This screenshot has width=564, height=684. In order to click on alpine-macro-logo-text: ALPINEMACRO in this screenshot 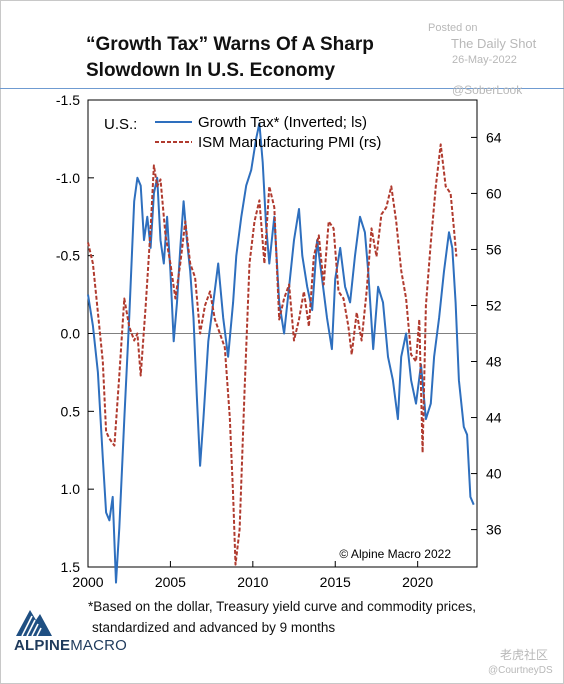, I will do `click(70, 645)`.